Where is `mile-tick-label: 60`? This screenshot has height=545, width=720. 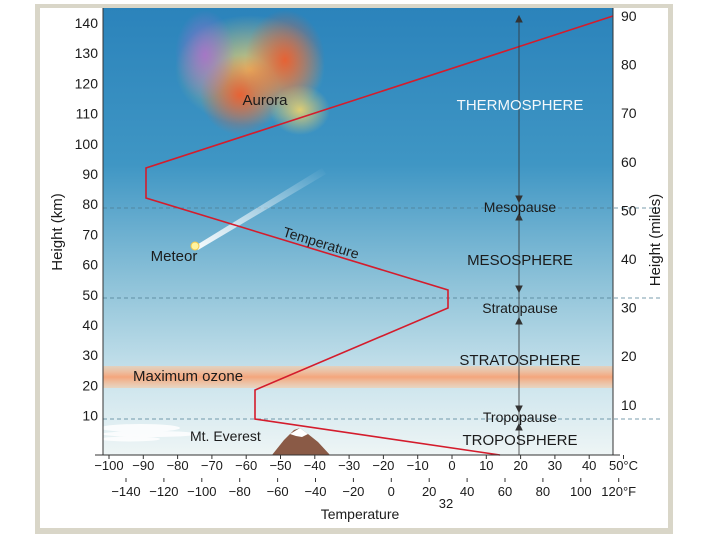
mile-tick-label: 60 is located at coordinates (629, 162).